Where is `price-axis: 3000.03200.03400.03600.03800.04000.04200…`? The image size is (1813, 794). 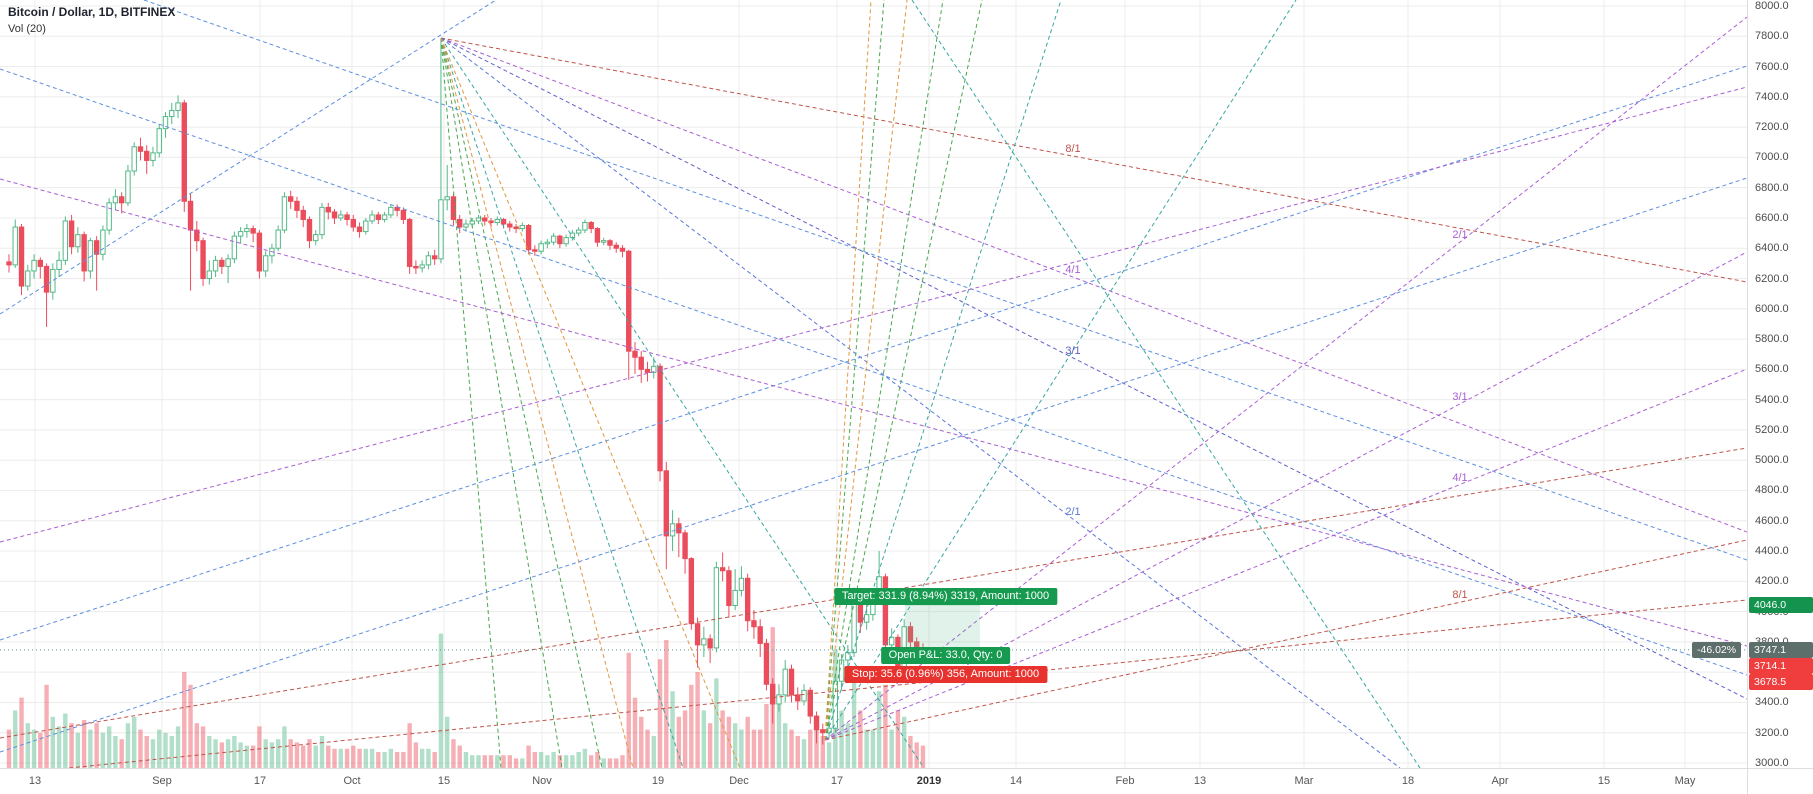 price-axis: 3000.03200.03400.03600.03800.04000.04200… is located at coordinates (1780, 384).